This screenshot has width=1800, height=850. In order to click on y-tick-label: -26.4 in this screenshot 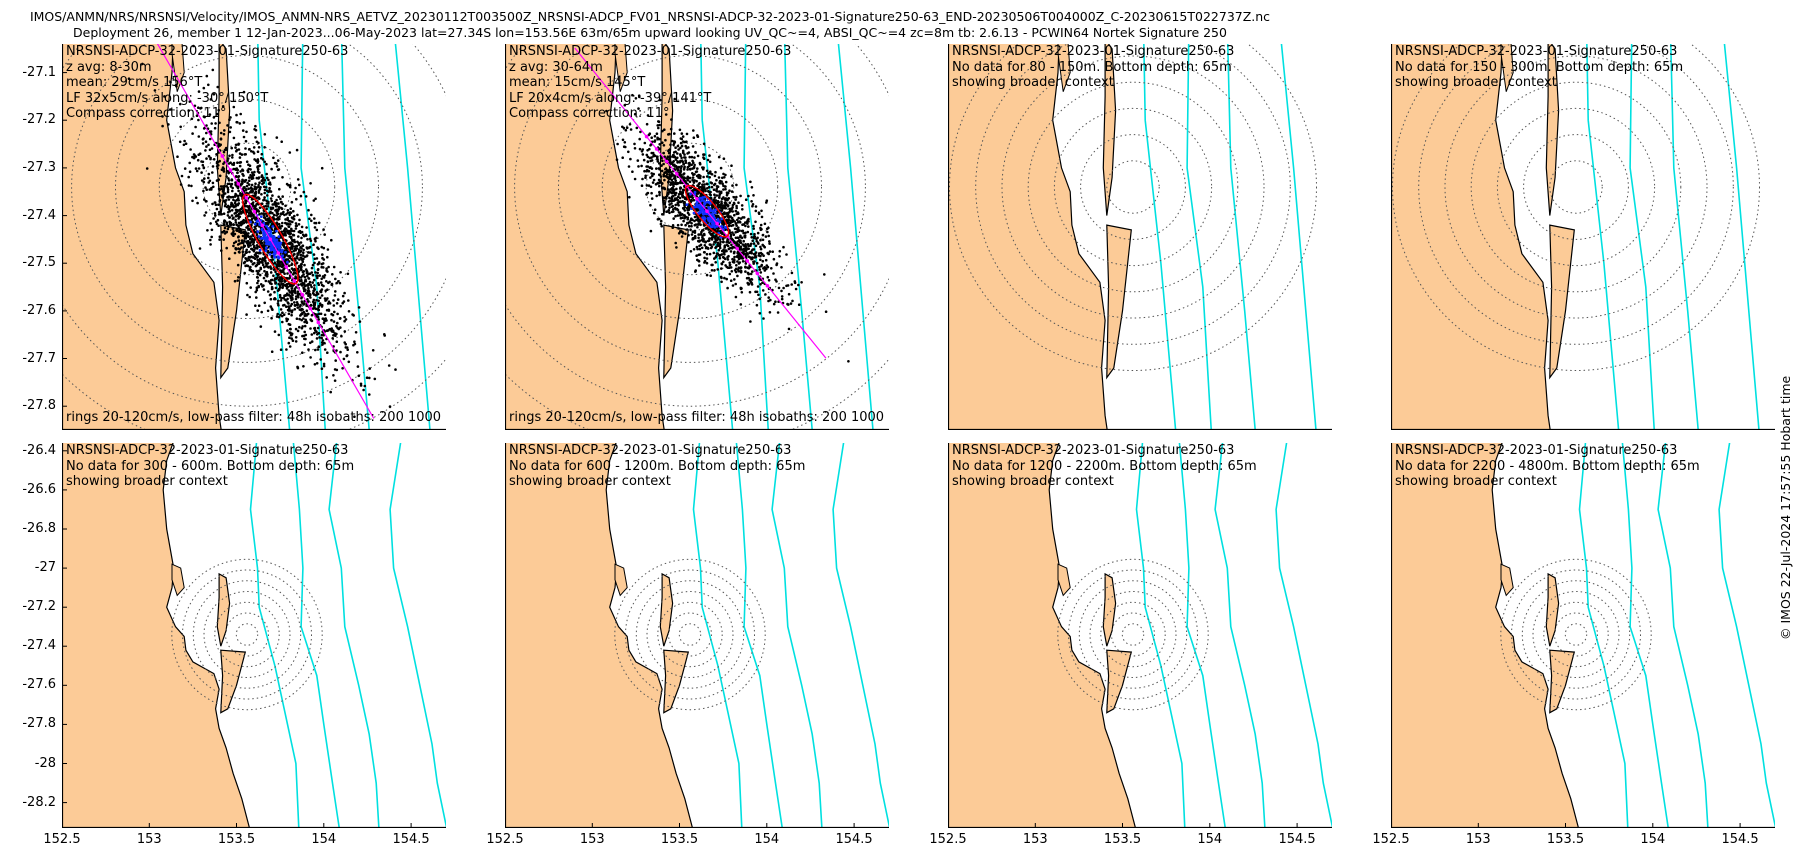, I will do `click(39, 450)`.